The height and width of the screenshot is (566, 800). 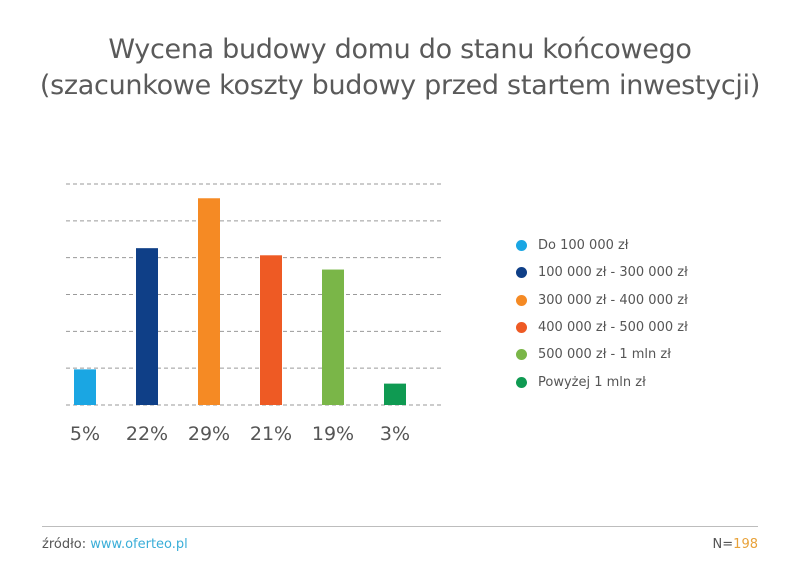 I want to click on legend-label: Do 100 000 zł, so click(x=583, y=246).